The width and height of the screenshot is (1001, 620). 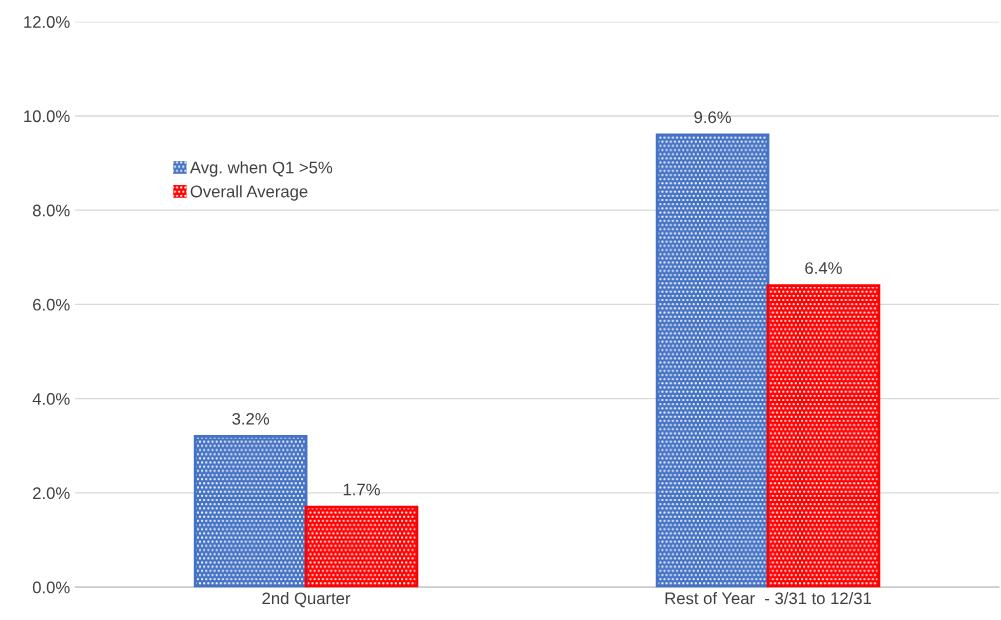 I want to click on y-tick-label: 12.0%, so click(x=47, y=22).